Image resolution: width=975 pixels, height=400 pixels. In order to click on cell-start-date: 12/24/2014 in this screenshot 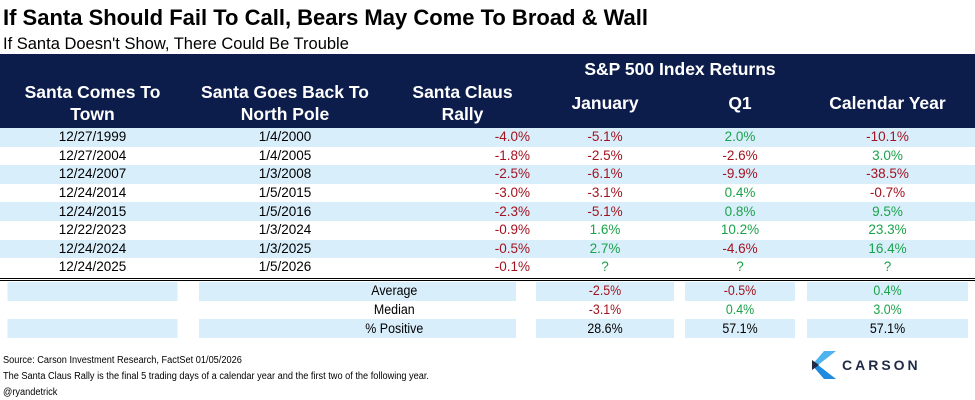, I will do `click(92, 193)`.